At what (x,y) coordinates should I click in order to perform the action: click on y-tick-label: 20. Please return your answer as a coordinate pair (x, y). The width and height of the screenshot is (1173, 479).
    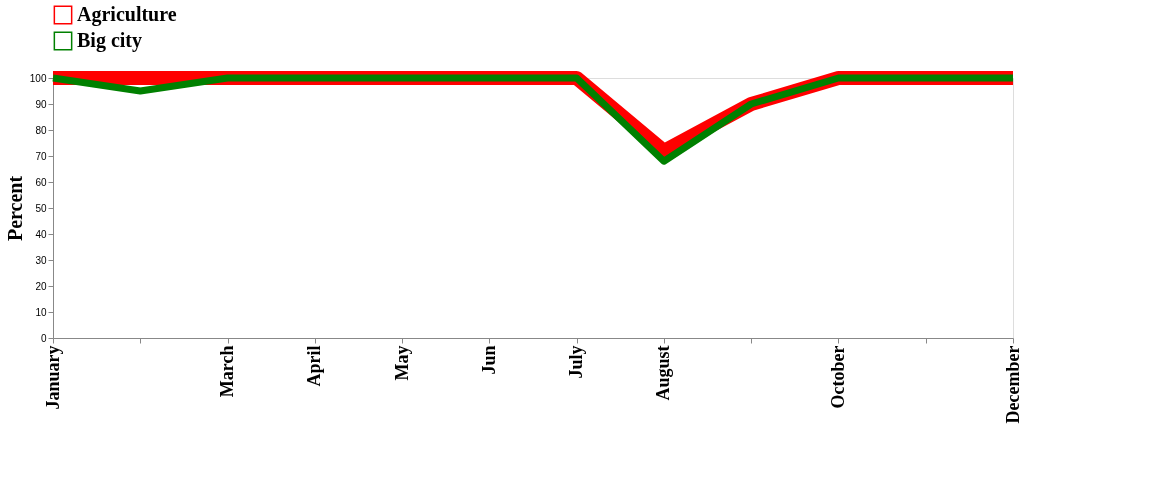
    Looking at the image, I should click on (41, 286).